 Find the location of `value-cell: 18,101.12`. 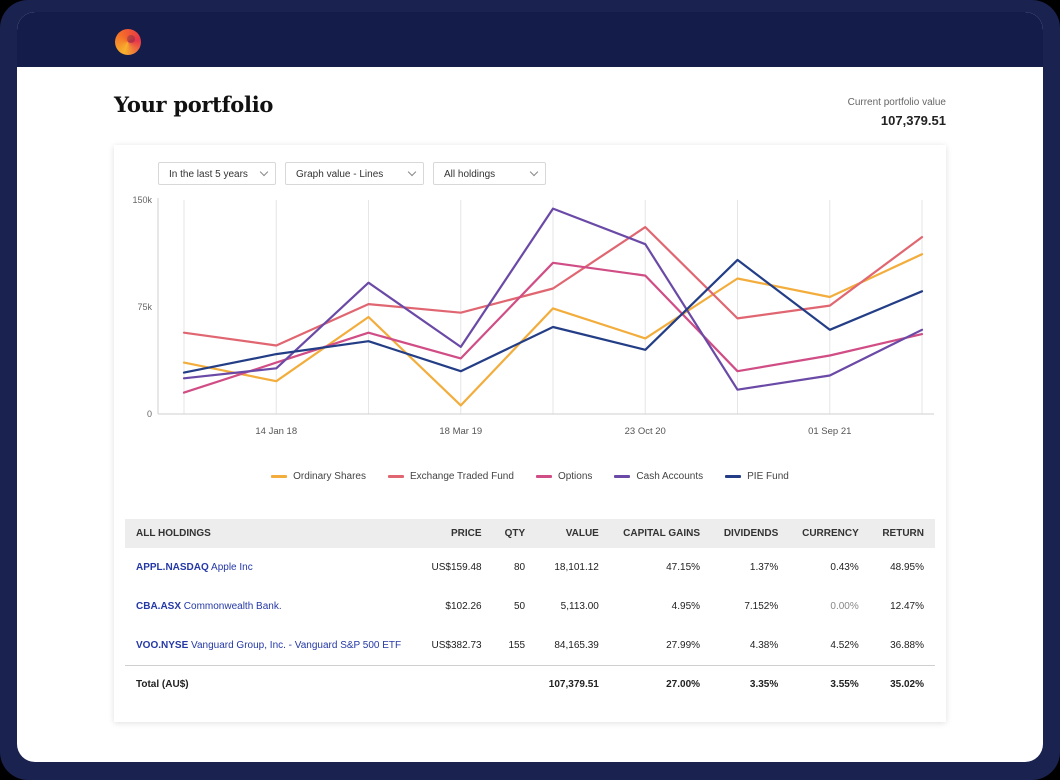

value-cell: 18,101.12 is located at coordinates (576, 567).